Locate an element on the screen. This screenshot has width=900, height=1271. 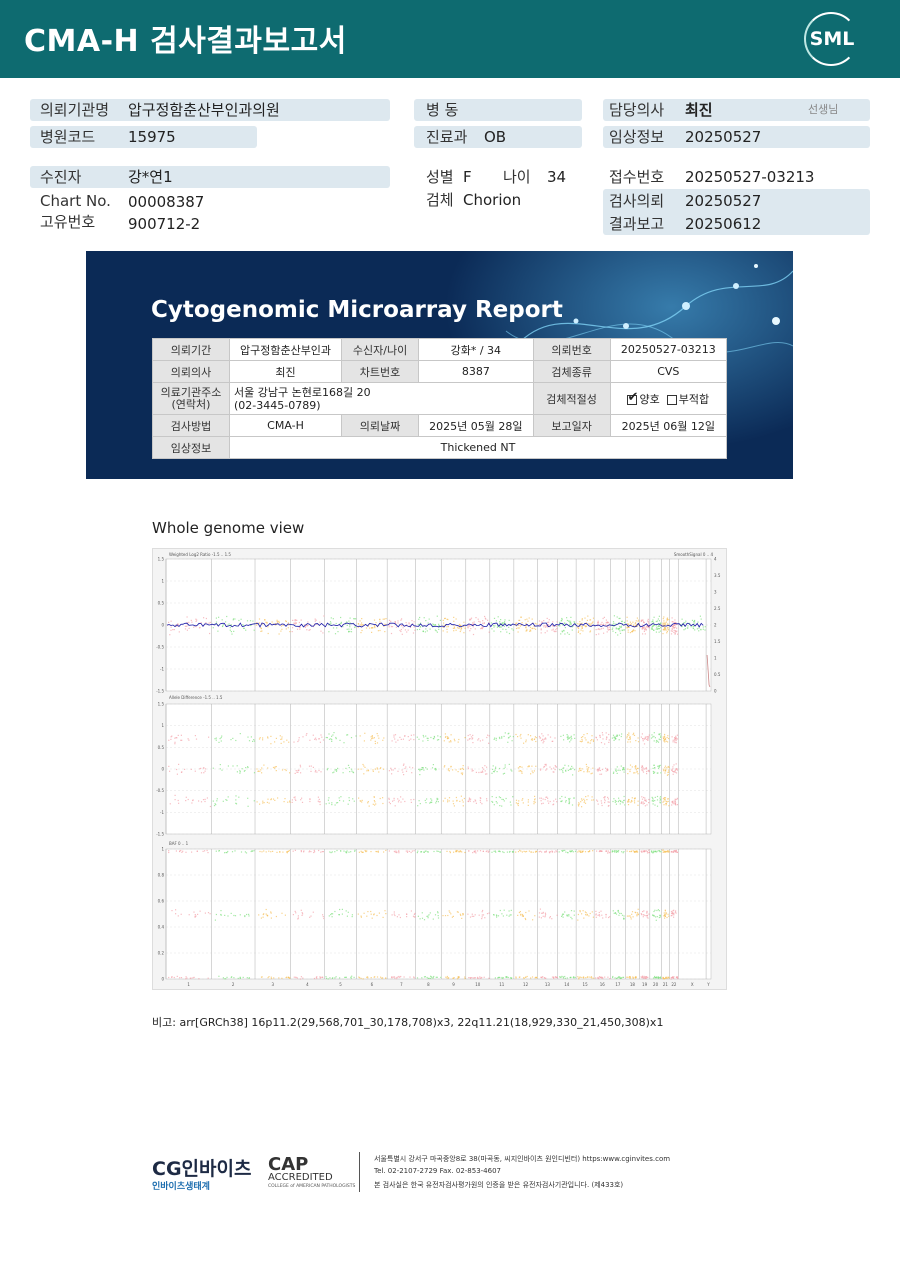
dept-row-bg is located at coordinates (498, 137).